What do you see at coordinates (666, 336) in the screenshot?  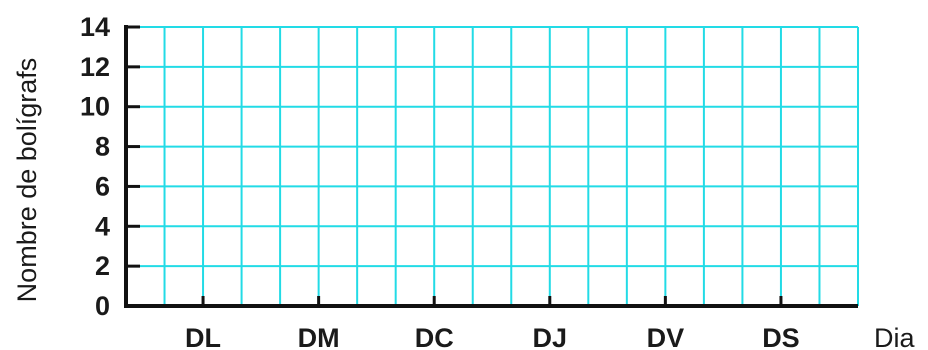 I see `x-tick-label: DV` at bounding box center [666, 336].